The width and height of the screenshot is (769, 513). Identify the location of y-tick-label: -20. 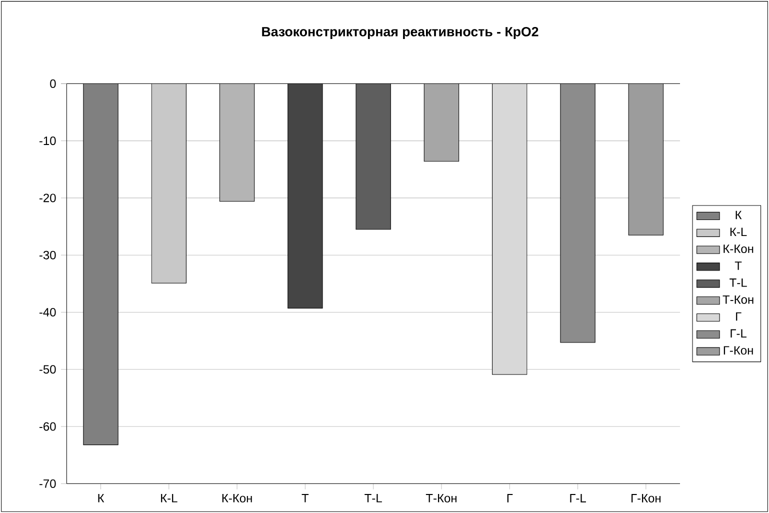
(47, 198).